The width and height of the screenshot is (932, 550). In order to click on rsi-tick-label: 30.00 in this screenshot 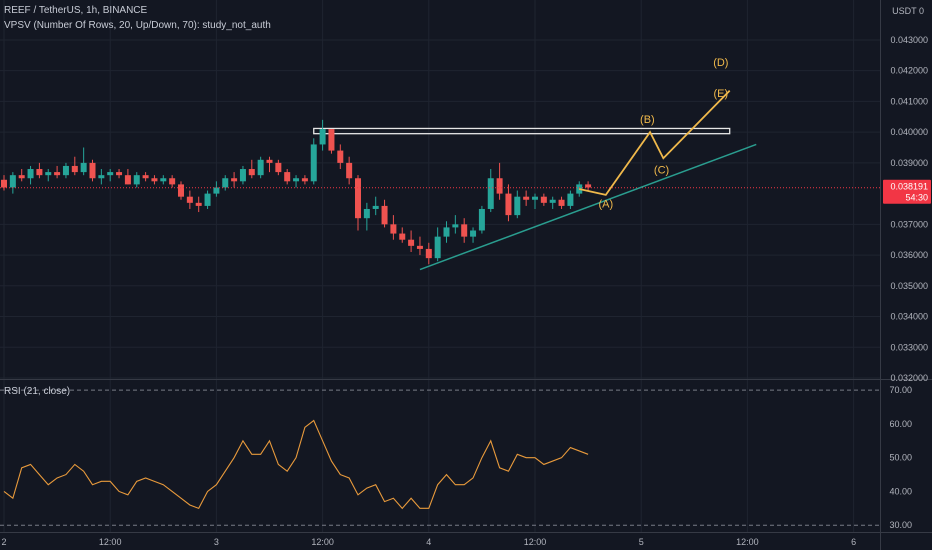, I will do `click(900, 525)`.